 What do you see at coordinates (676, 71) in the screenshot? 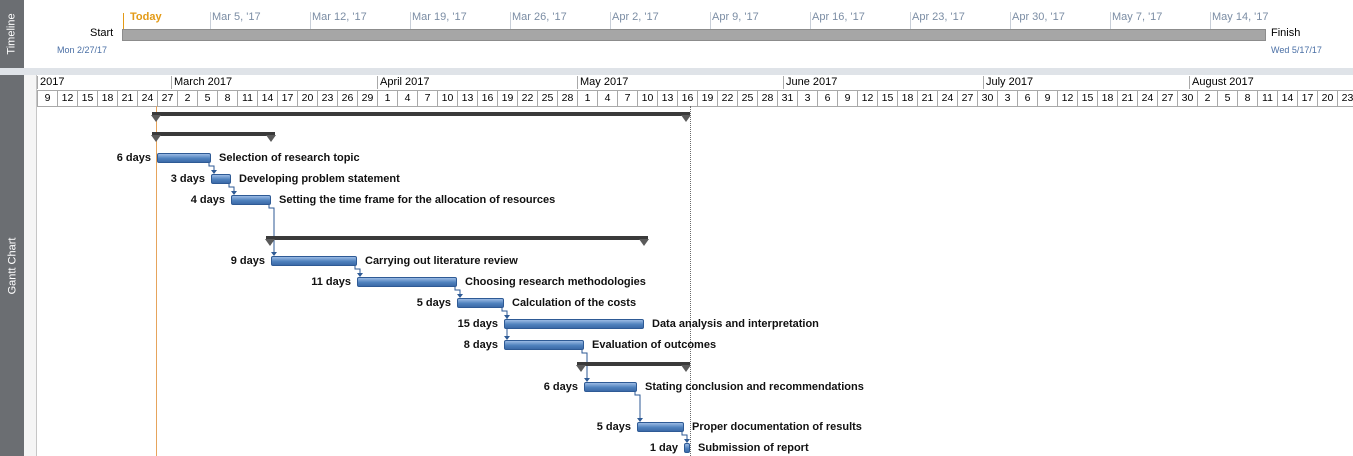
I see `pane-splitter` at bounding box center [676, 71].